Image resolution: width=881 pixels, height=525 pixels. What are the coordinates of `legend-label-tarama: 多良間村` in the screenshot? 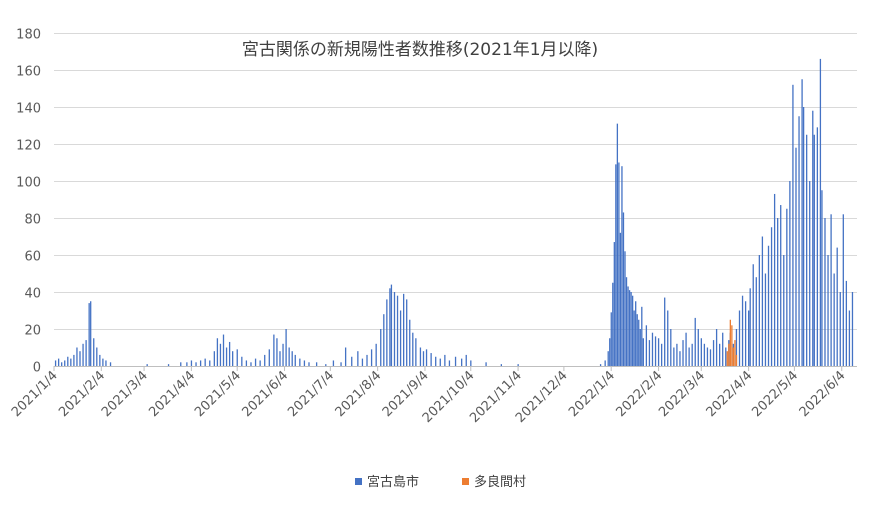 It's located at (500, 482).